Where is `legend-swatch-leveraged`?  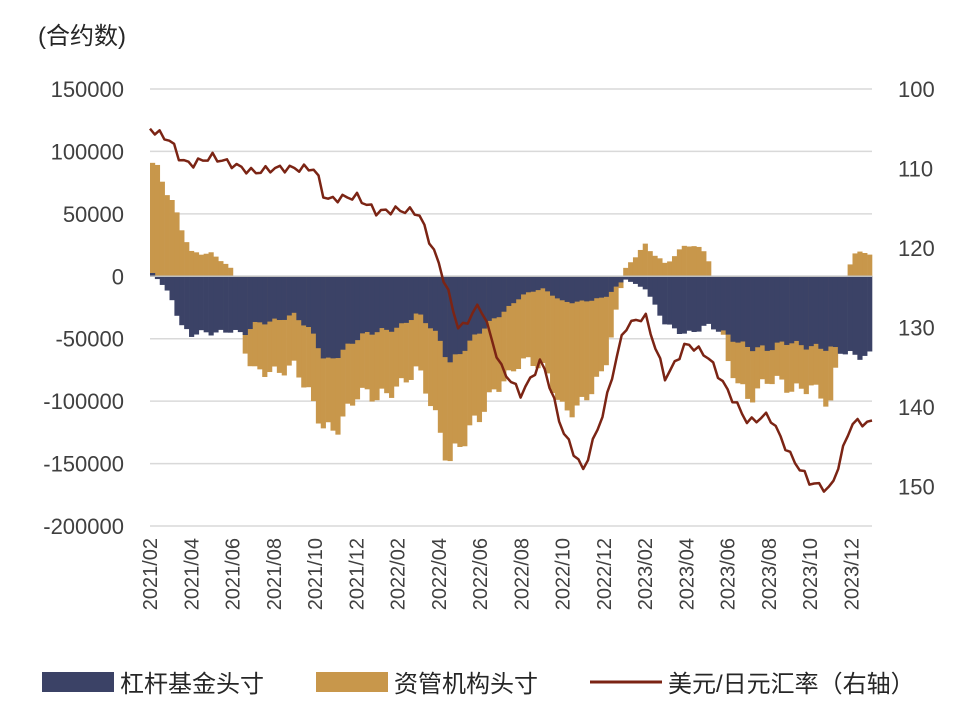
legend-swatch-leveraged is located at coordinates (78, 682).